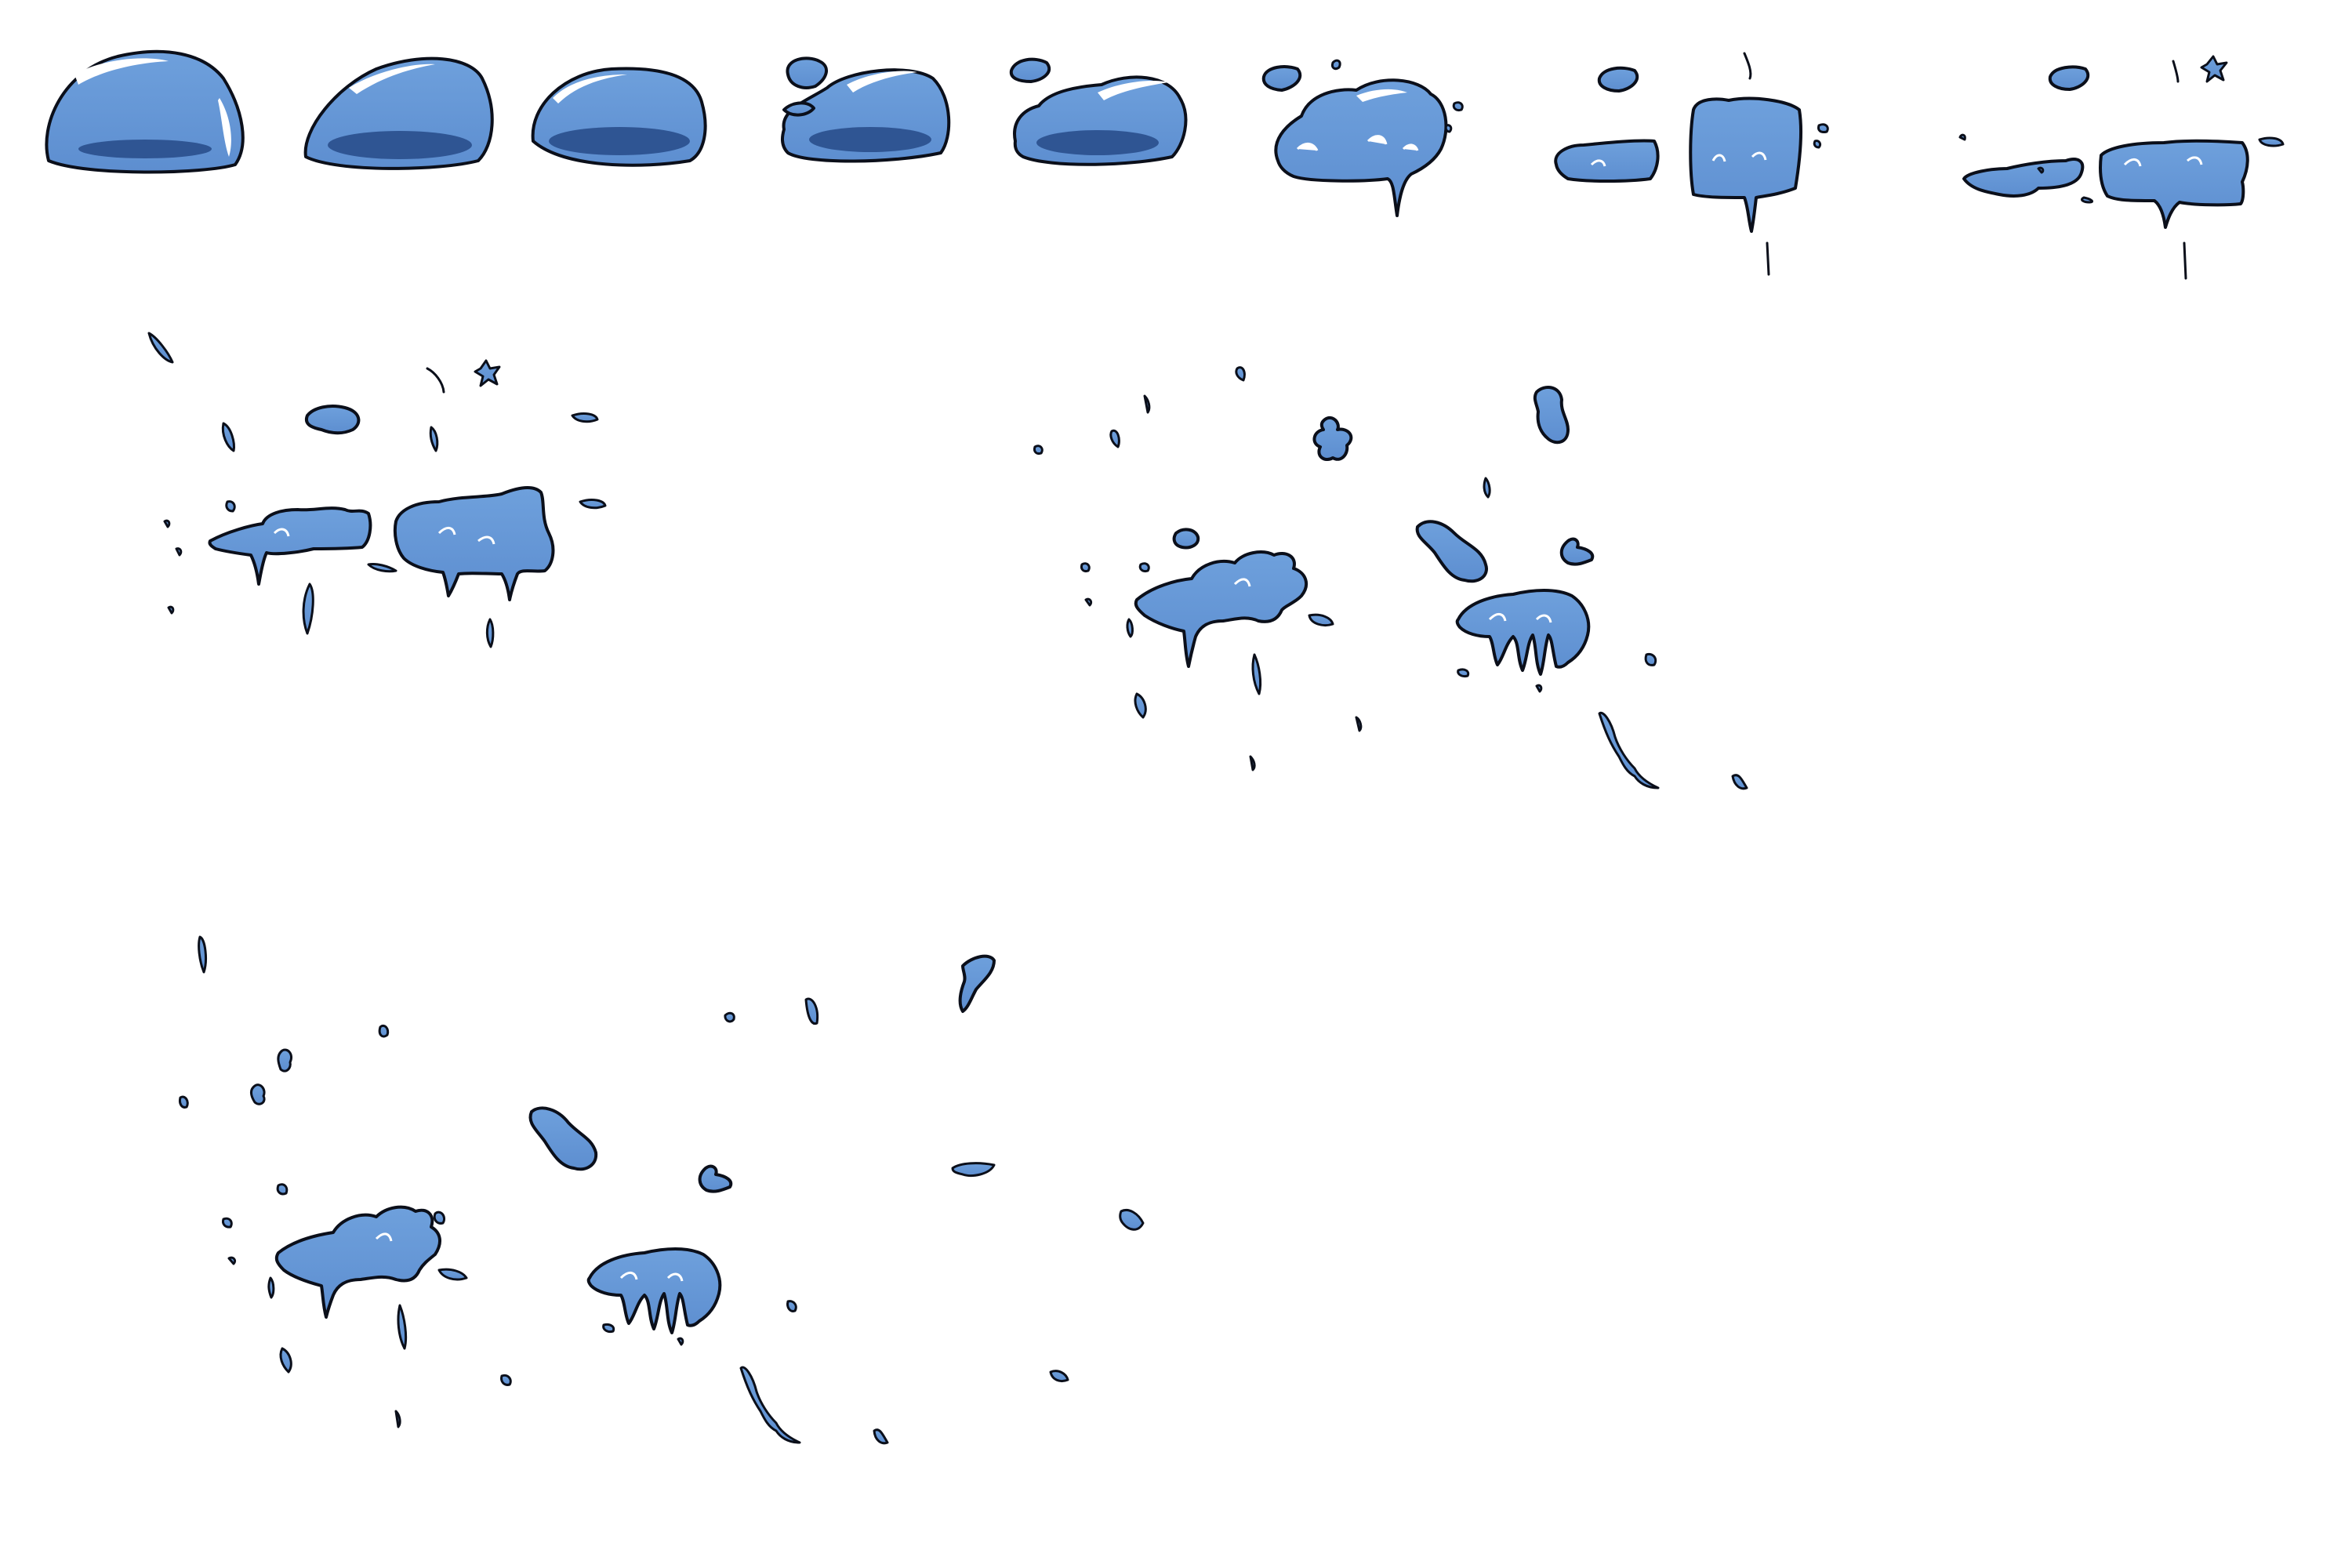  What do you see at coordinates (1691, 164) in the screenshot?
I see `frame-7-splat` at bounding box center [1691, 164].